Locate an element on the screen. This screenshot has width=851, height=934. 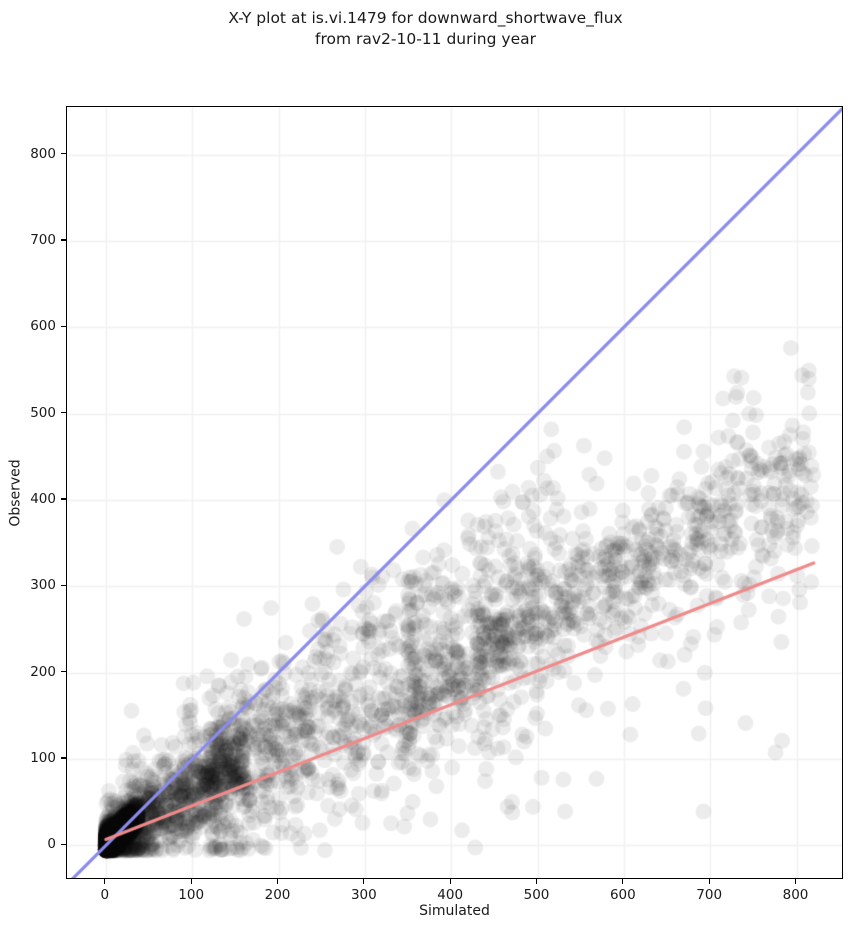
y-axis-label: Observed is located at coordinates (16, 492).